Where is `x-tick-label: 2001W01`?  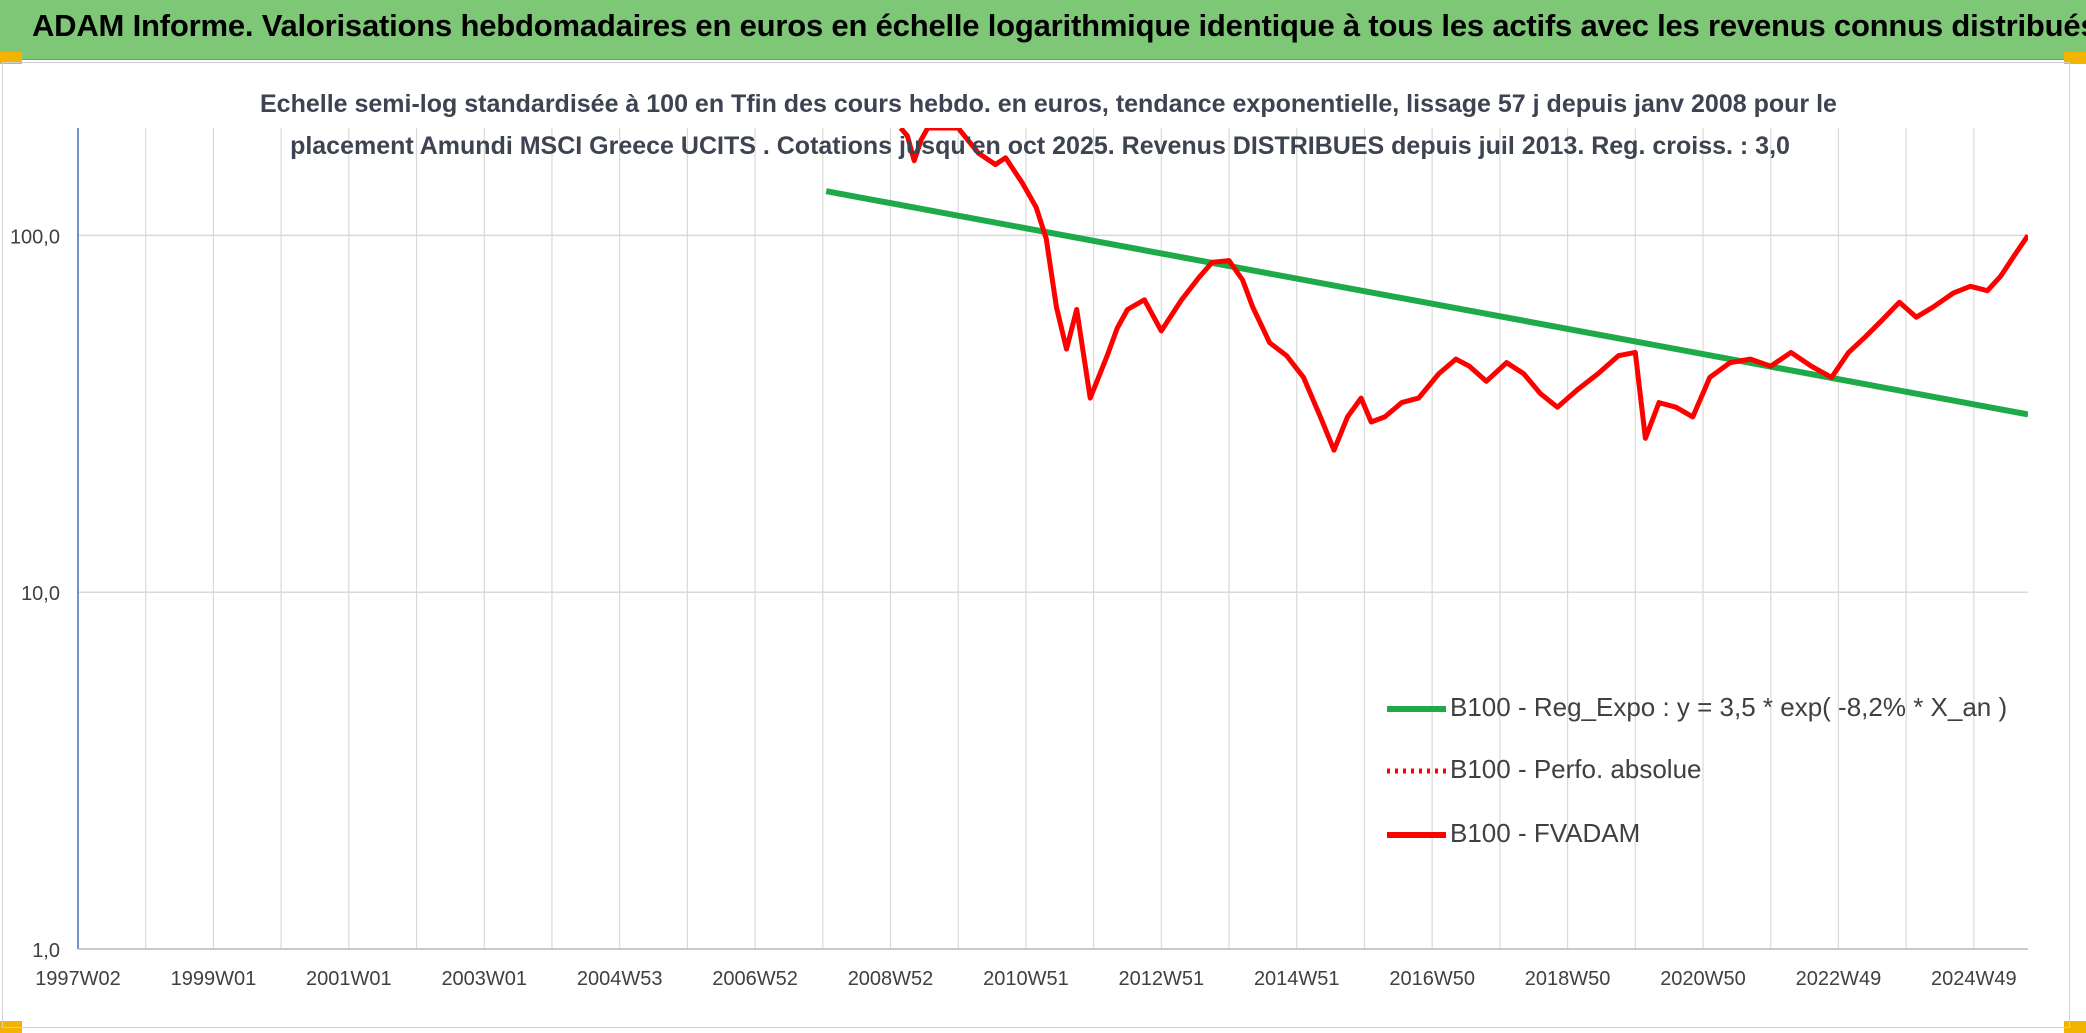
x-tick-label: 2001W01 is located at coordinates (349, 979).